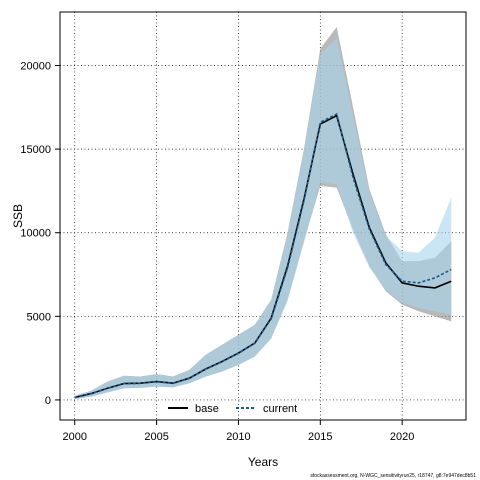 This screenshot has height=480, width=480. What do you see at coordinates (280, 409) in the screenshot?
I see `legend-label-current: current` at bounding box center [280, 409].